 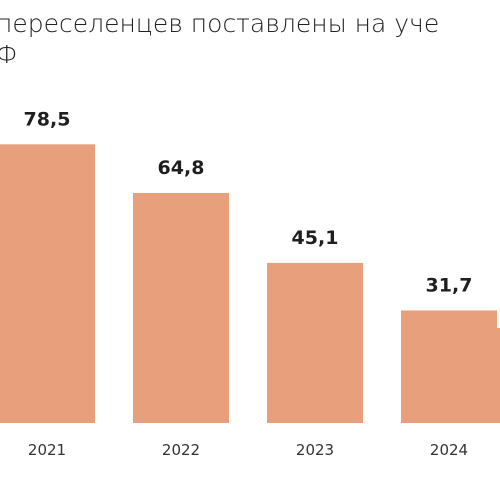 What do you see at coordinates (449, 285) in the screenshot?
I see `value-label-2024: 31,7` at bounding box center [449, 285].